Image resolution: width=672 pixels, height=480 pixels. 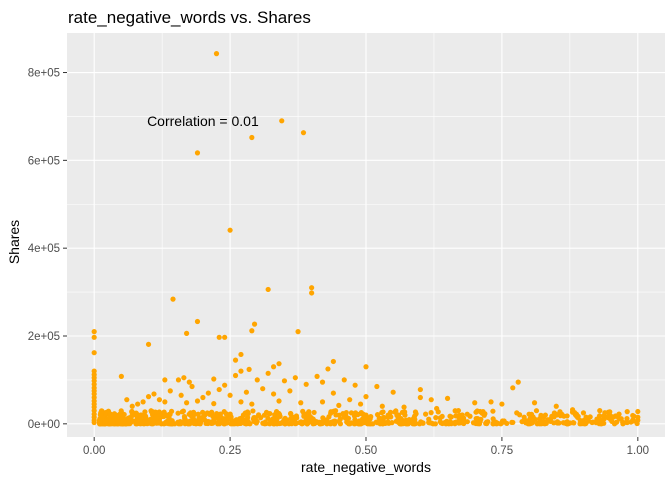 What do you see at coordinates (203, 121) in the screenshot?
I see `correlation-annotation: Correlation = 0.01` at bounding box center [203, 121].